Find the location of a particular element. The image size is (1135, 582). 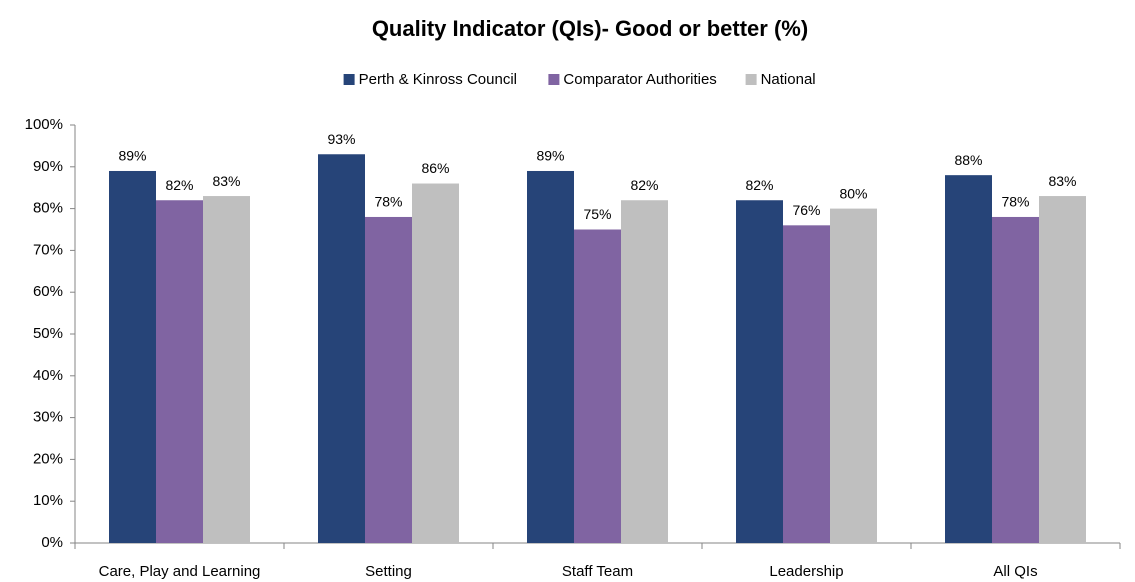

x-tick-label: All QIs is located at coordinates (1015, 571).